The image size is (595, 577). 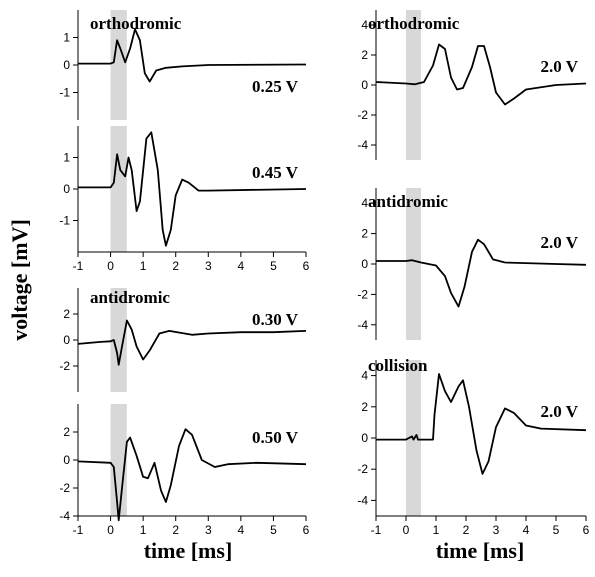 What do you see at coordinates (275, 86) in the screenshot?
I see `stimulus-voltage-label: 0.25 V` at bounding box center [275, 86].